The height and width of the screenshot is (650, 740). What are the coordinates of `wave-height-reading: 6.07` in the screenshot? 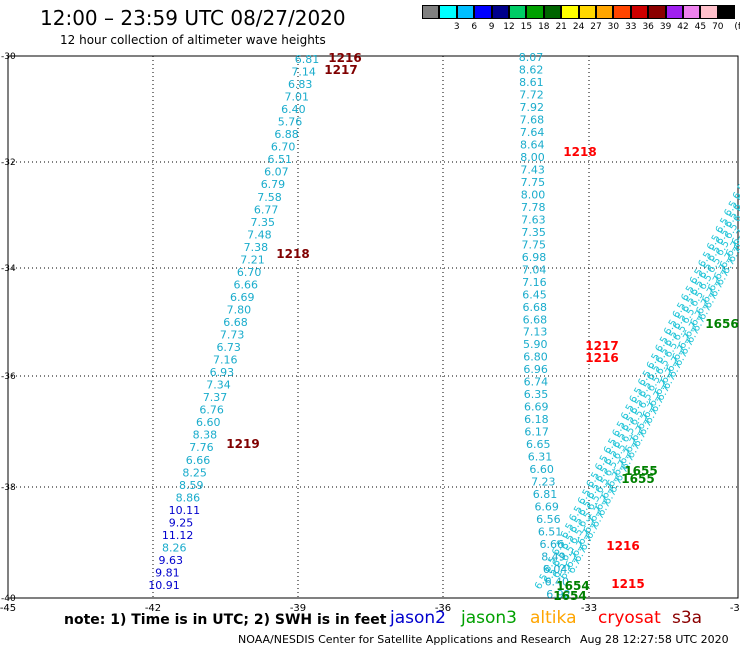 It's located at (276, 172).